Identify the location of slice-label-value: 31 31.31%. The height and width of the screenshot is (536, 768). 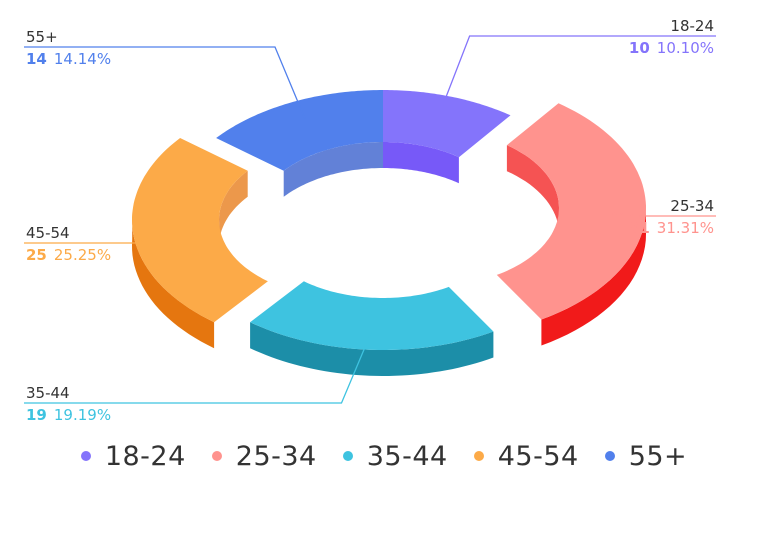
(671, 228).